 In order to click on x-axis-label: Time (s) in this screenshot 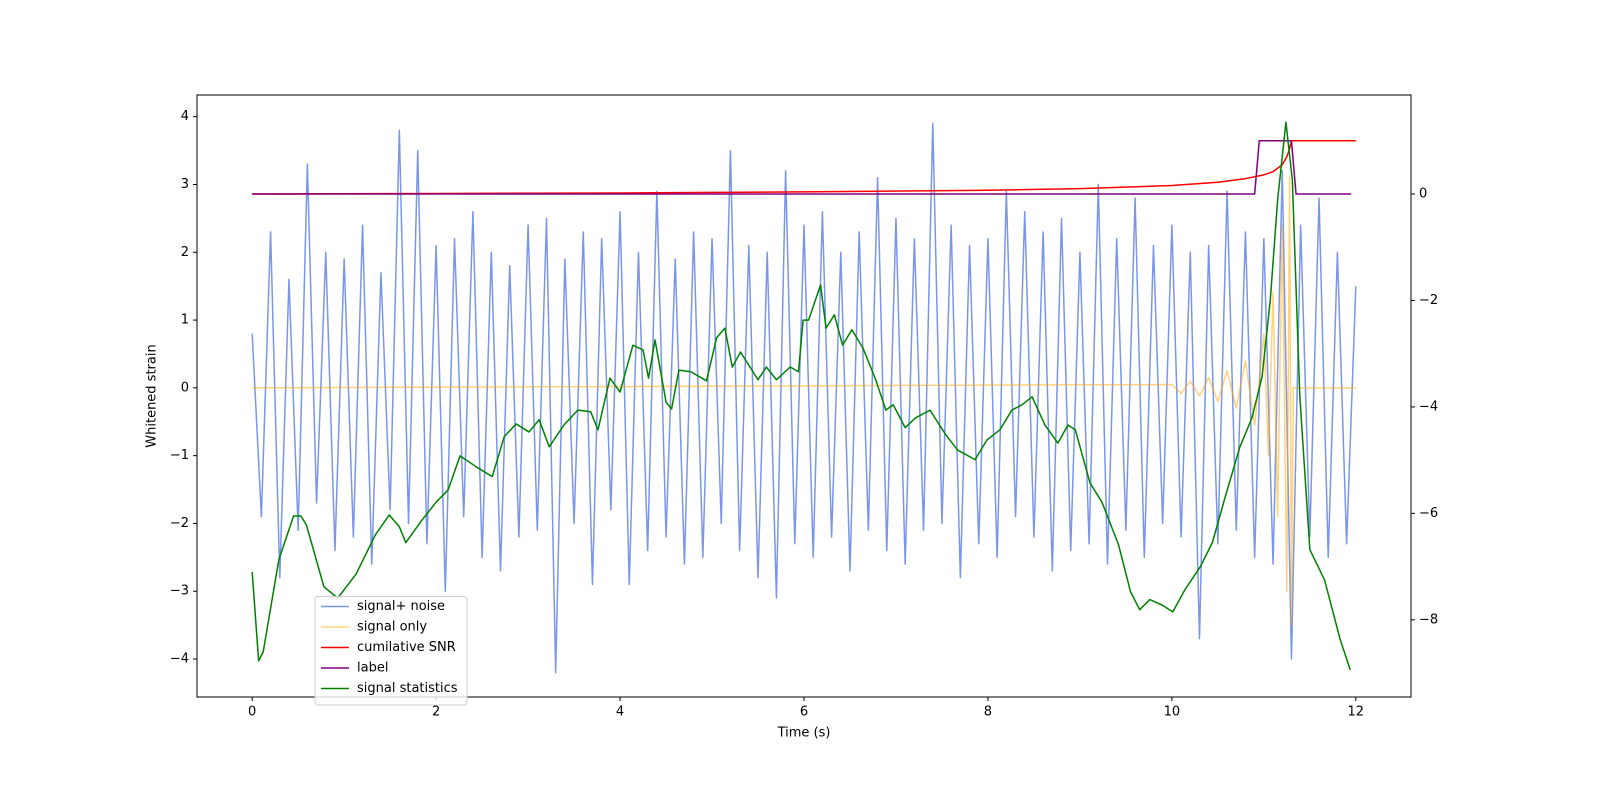, I will do `click(804, 733)`.